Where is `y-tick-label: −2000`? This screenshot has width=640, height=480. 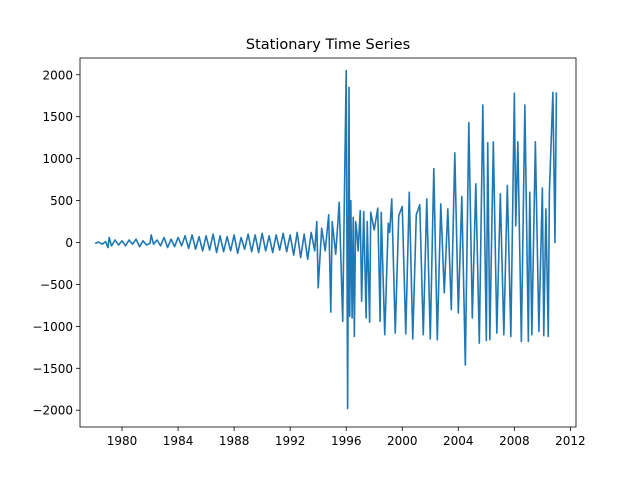
y-tick-label: −2000 is located at coordinates (52, 411).